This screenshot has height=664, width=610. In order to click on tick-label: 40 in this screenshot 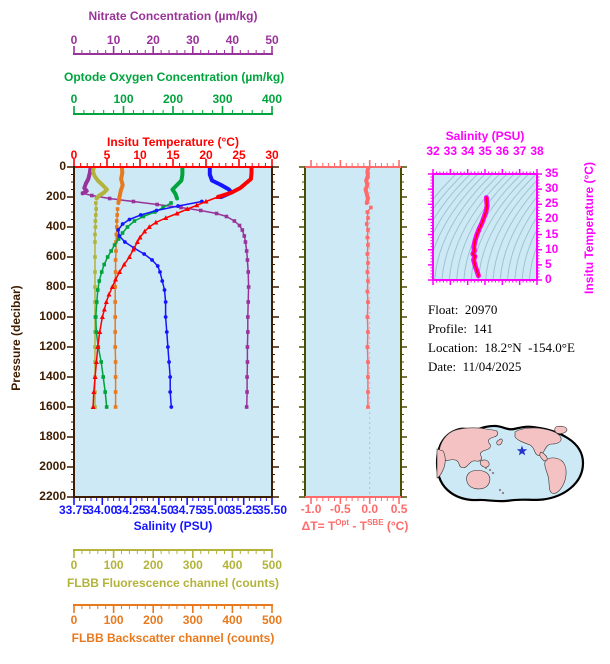, I will do `click(232, 40)`.